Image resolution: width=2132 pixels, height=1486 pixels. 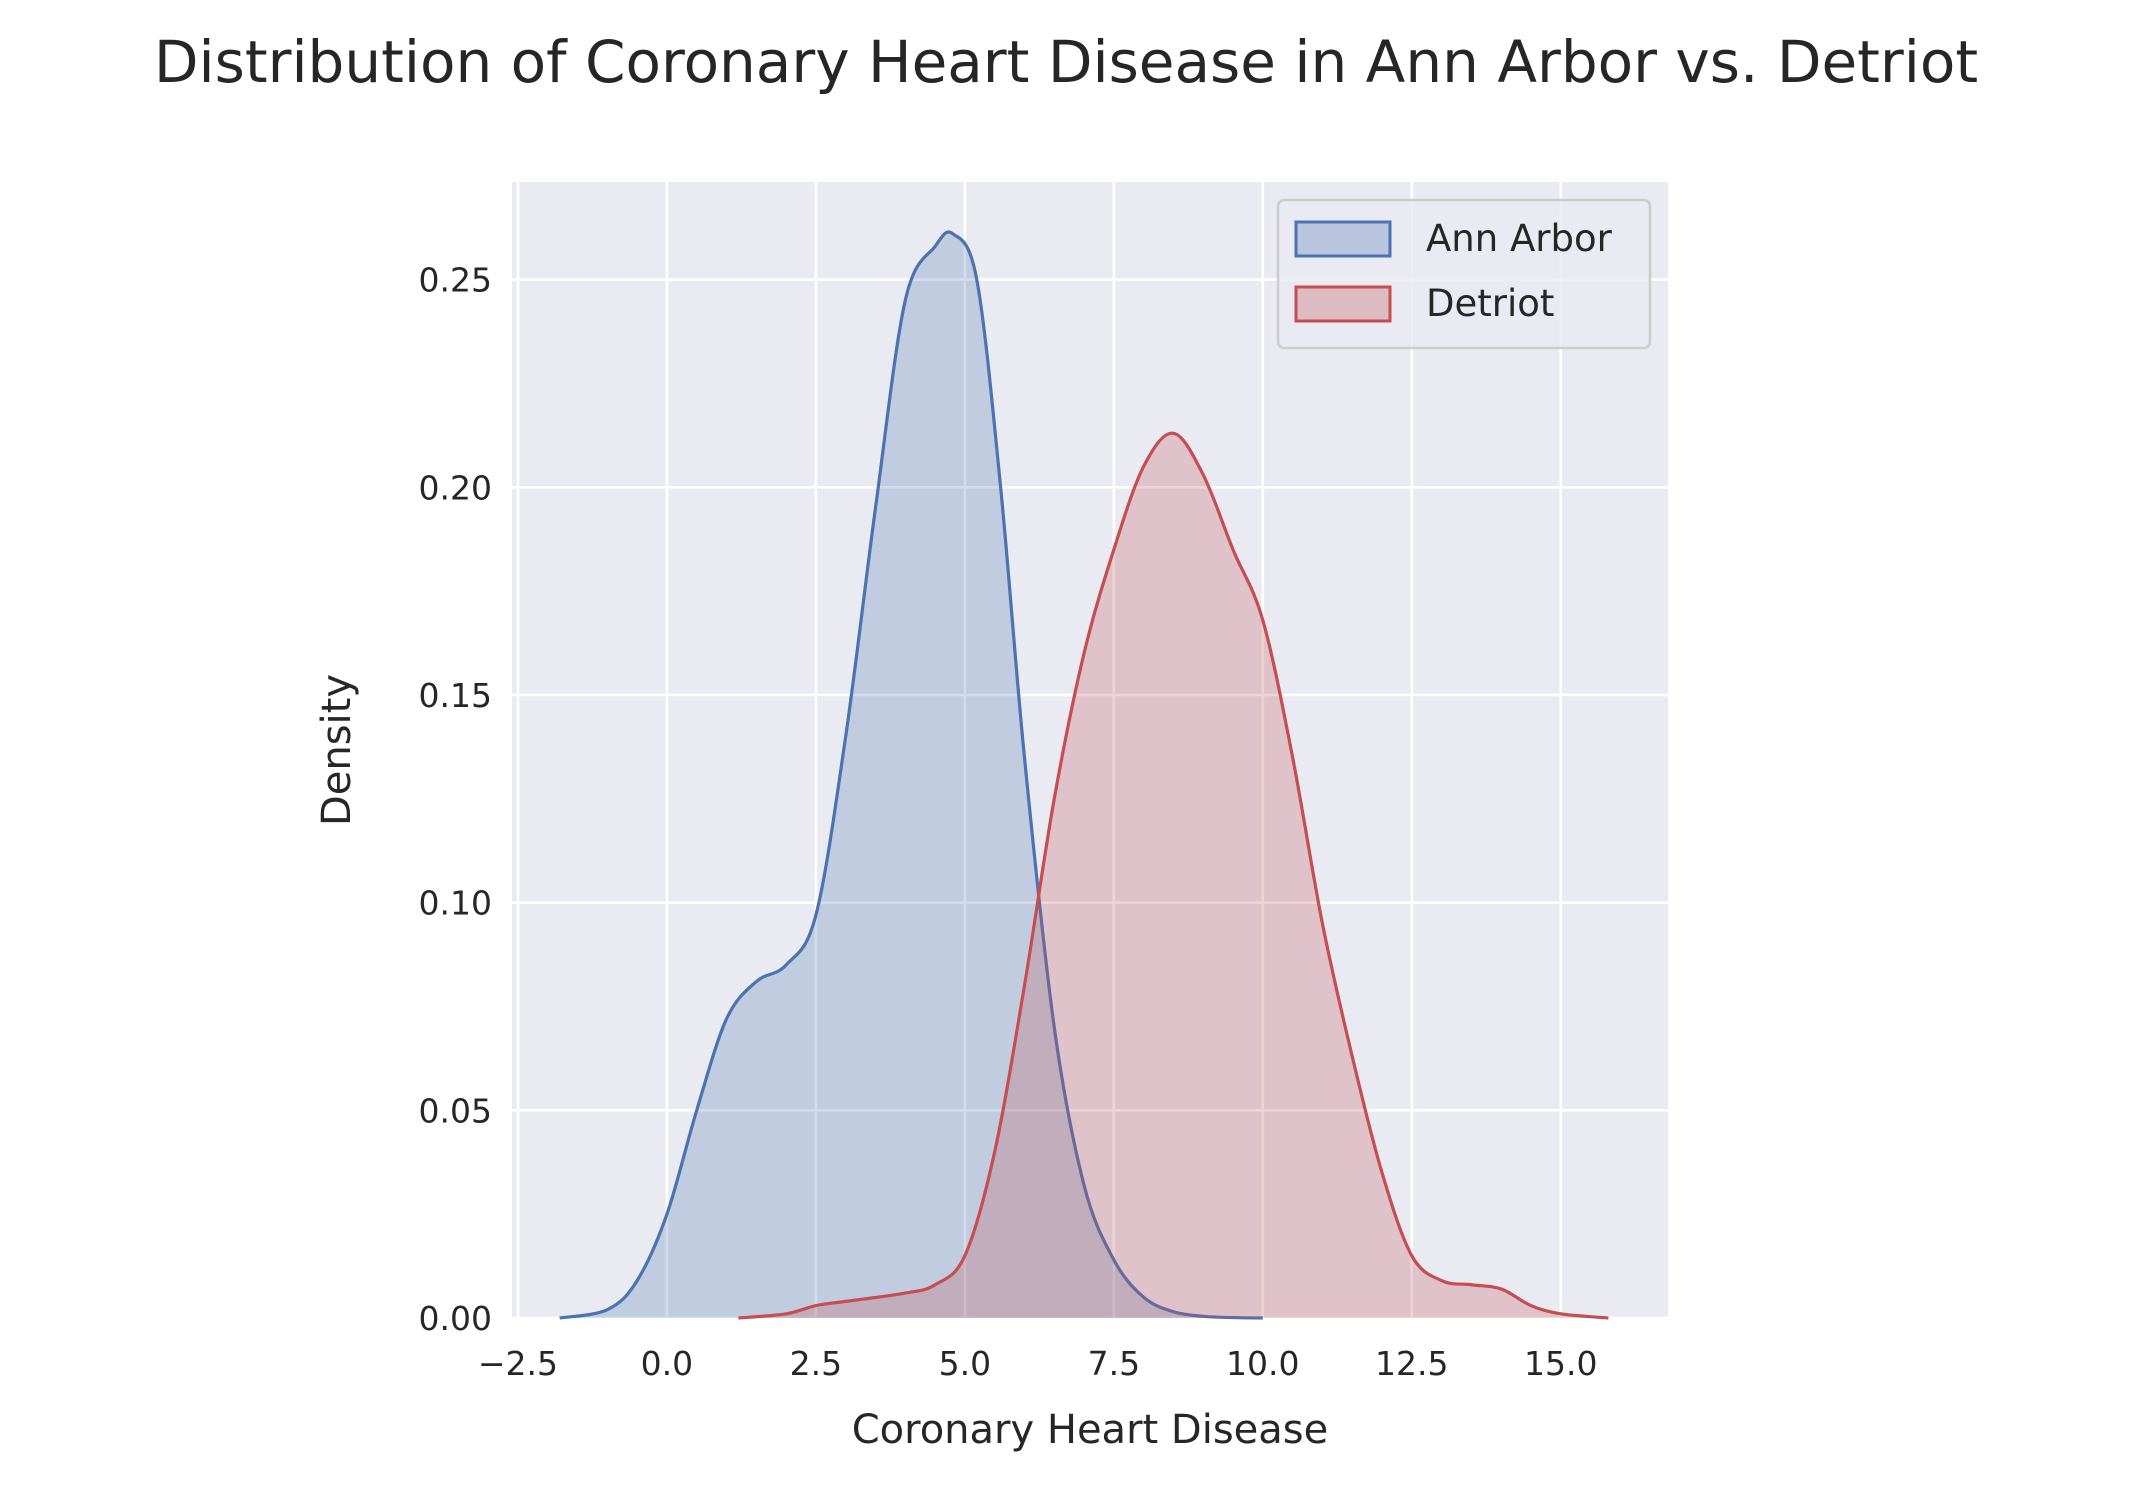 What do you see at coordinates (816, 1363) in the screenshot?
I see `x-tick-label: 2.5` at bounding box center [816, 1363].